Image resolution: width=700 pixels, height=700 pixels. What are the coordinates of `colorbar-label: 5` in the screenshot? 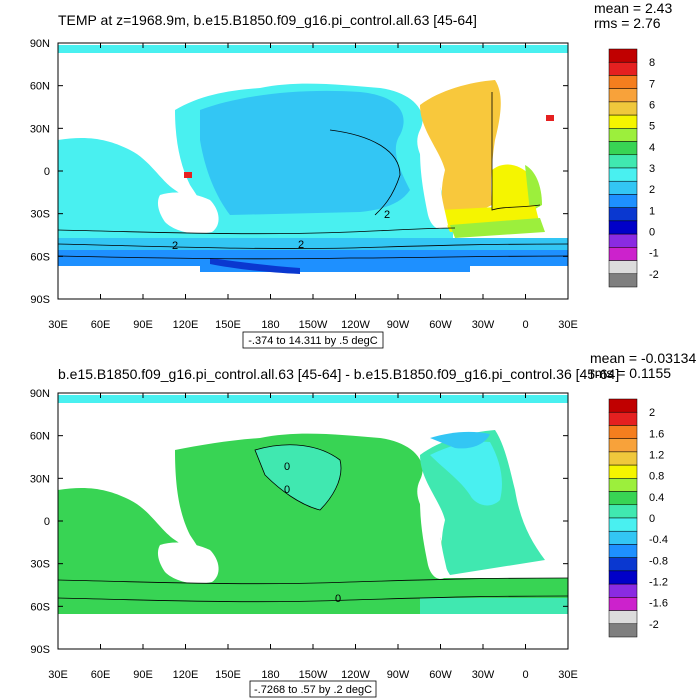 It's located at (652, 127).